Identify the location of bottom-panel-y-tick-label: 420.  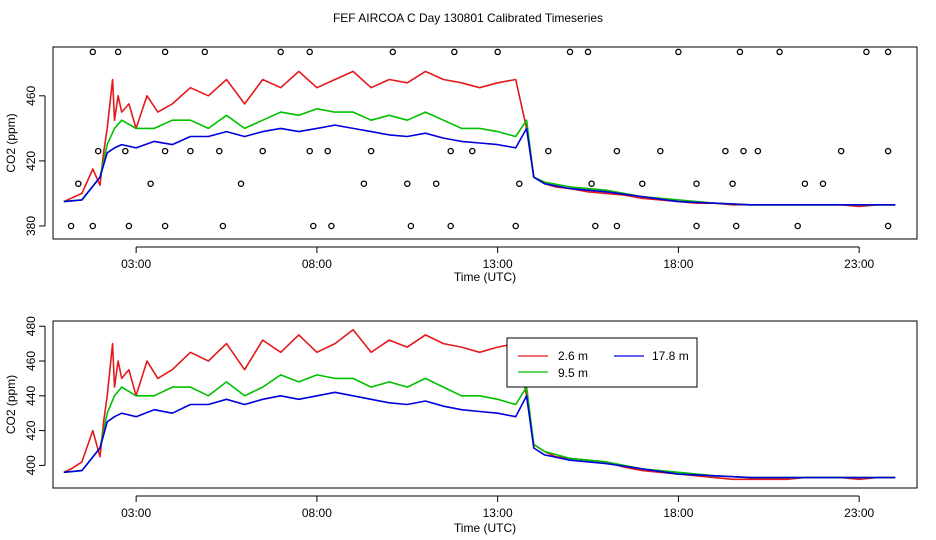
(31, 430).